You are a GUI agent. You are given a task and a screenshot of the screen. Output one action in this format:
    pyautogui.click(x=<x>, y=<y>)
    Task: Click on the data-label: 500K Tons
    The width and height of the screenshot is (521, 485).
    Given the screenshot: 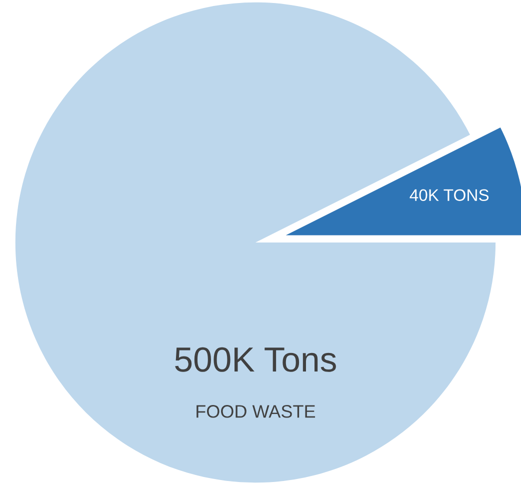 What is the action you would take?
    pyautogui.click(x=255, y=359)
    